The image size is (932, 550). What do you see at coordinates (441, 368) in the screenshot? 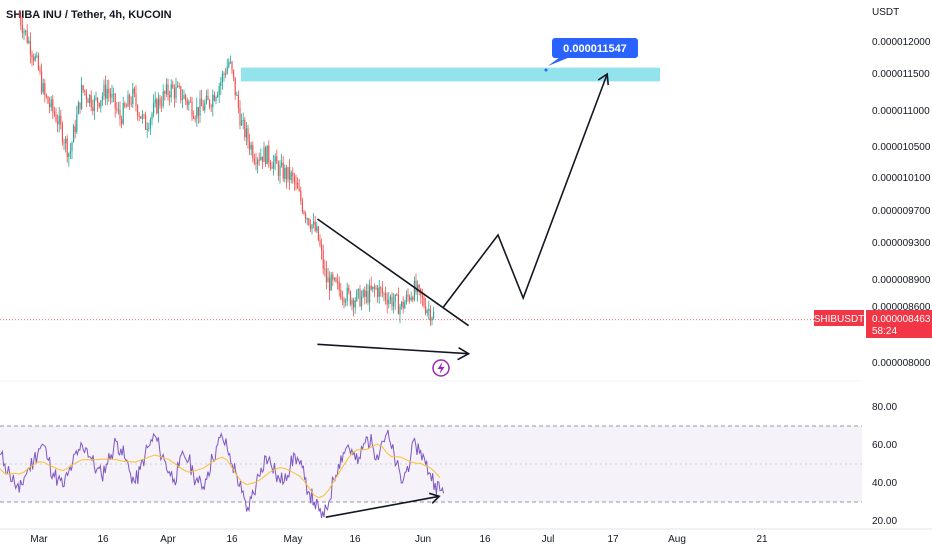
I see `lightning-icon` at bounding box center [441, 368].